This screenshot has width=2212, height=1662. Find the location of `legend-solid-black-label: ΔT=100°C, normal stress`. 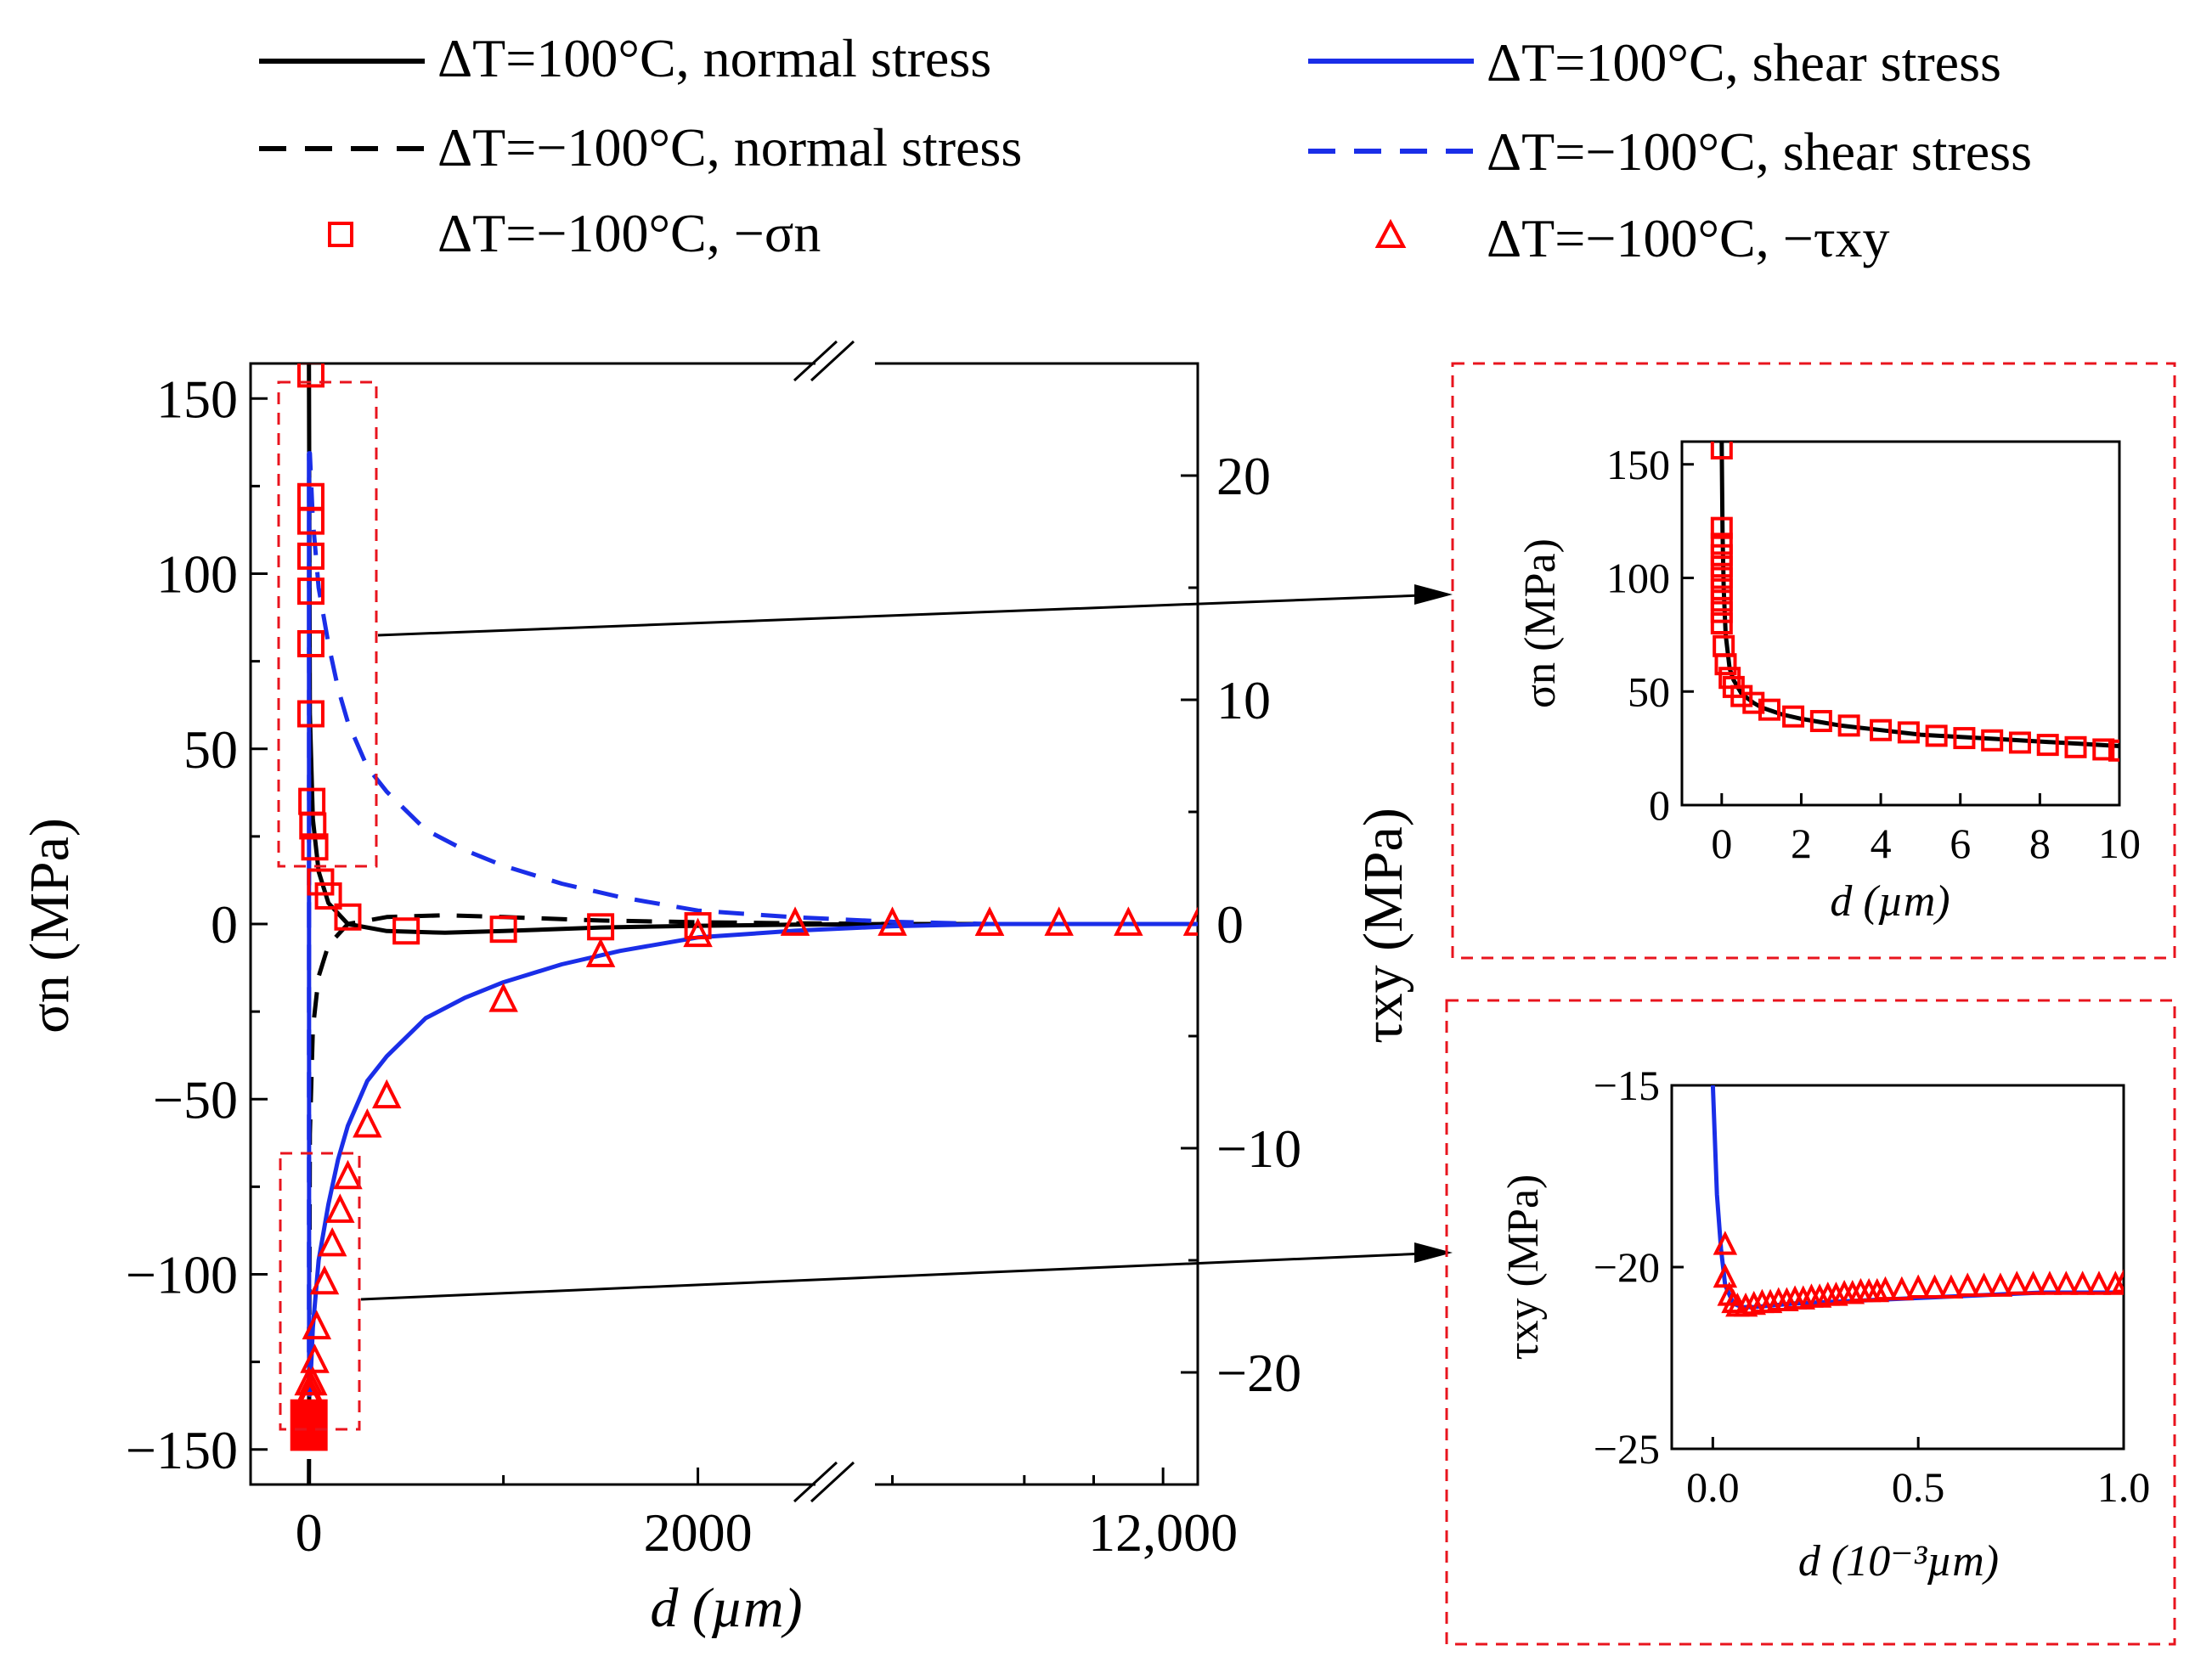

legend-solid-black-label: ΔT=100°C, normal stress is located at coordinates (714, 58).